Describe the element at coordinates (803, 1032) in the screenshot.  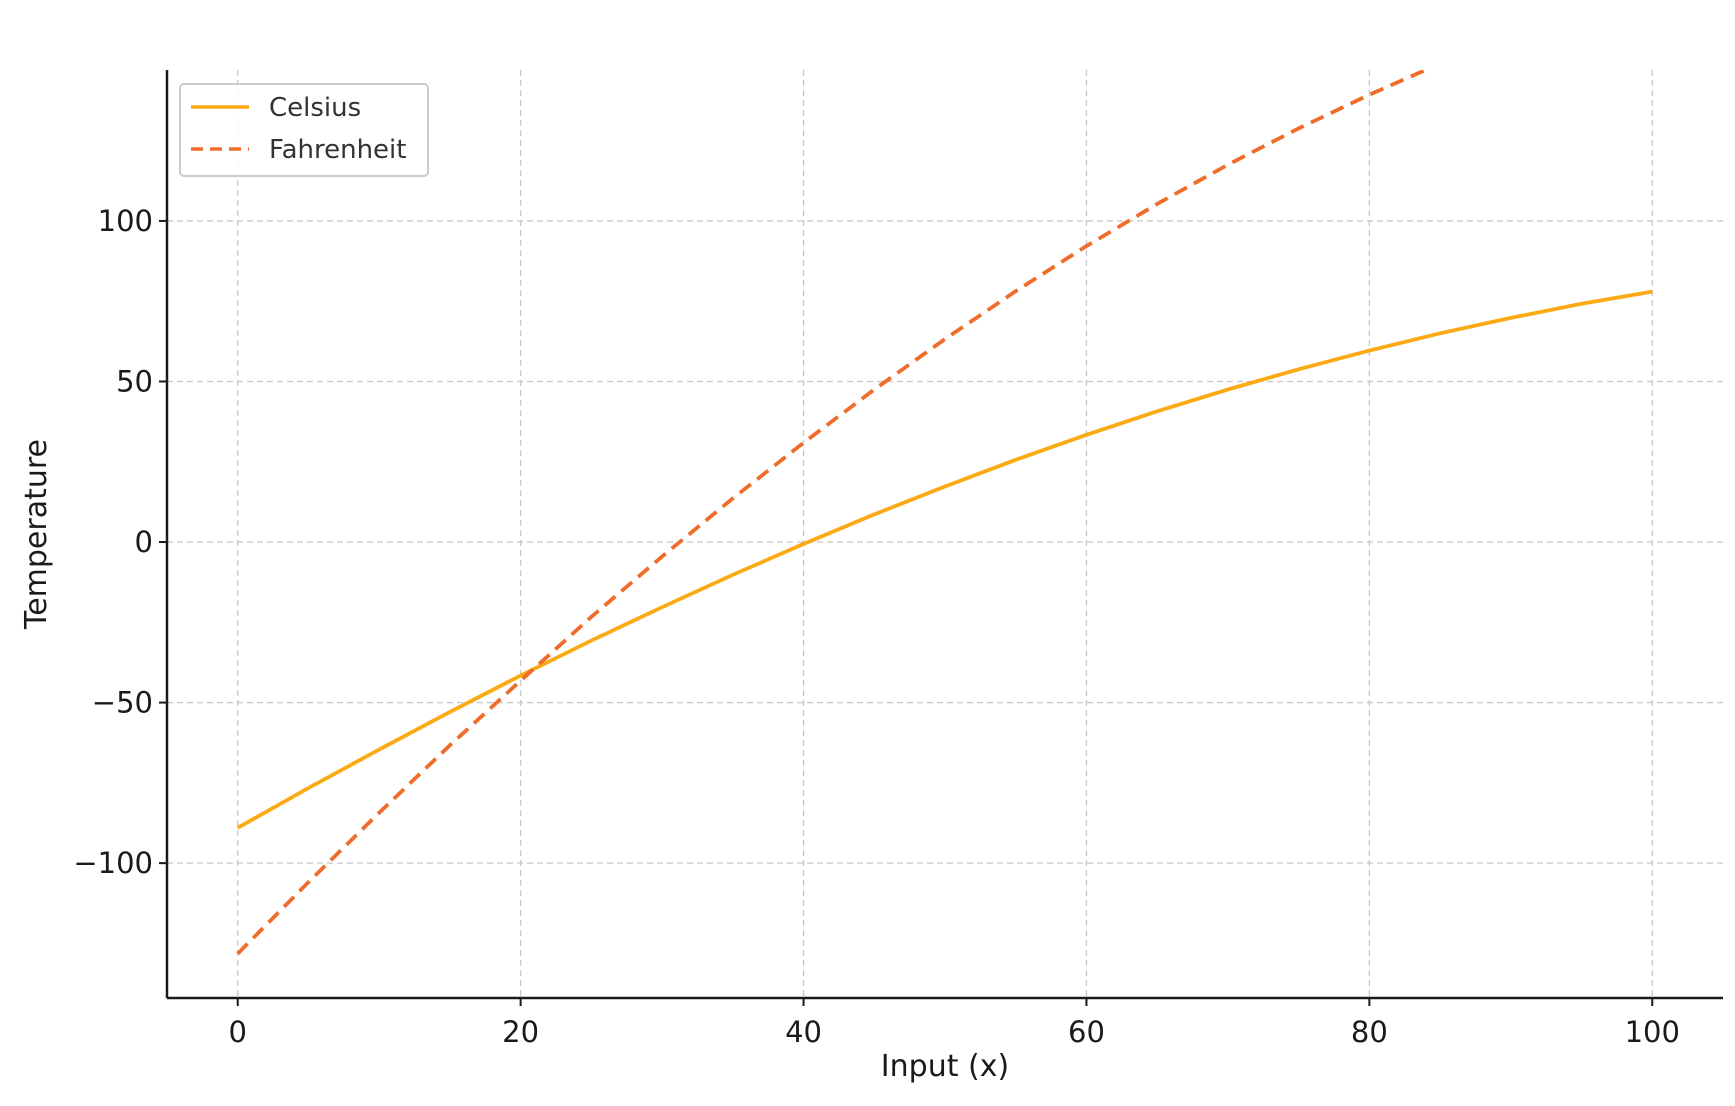
I see `x-tick-label: 40` at that location.